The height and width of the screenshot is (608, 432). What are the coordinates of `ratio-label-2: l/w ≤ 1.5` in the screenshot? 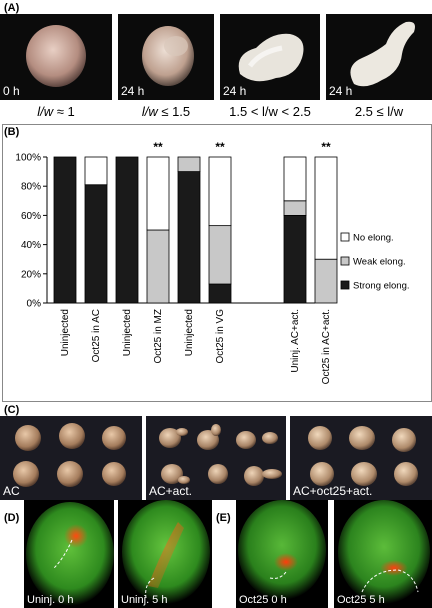 It's located at (166, 111).